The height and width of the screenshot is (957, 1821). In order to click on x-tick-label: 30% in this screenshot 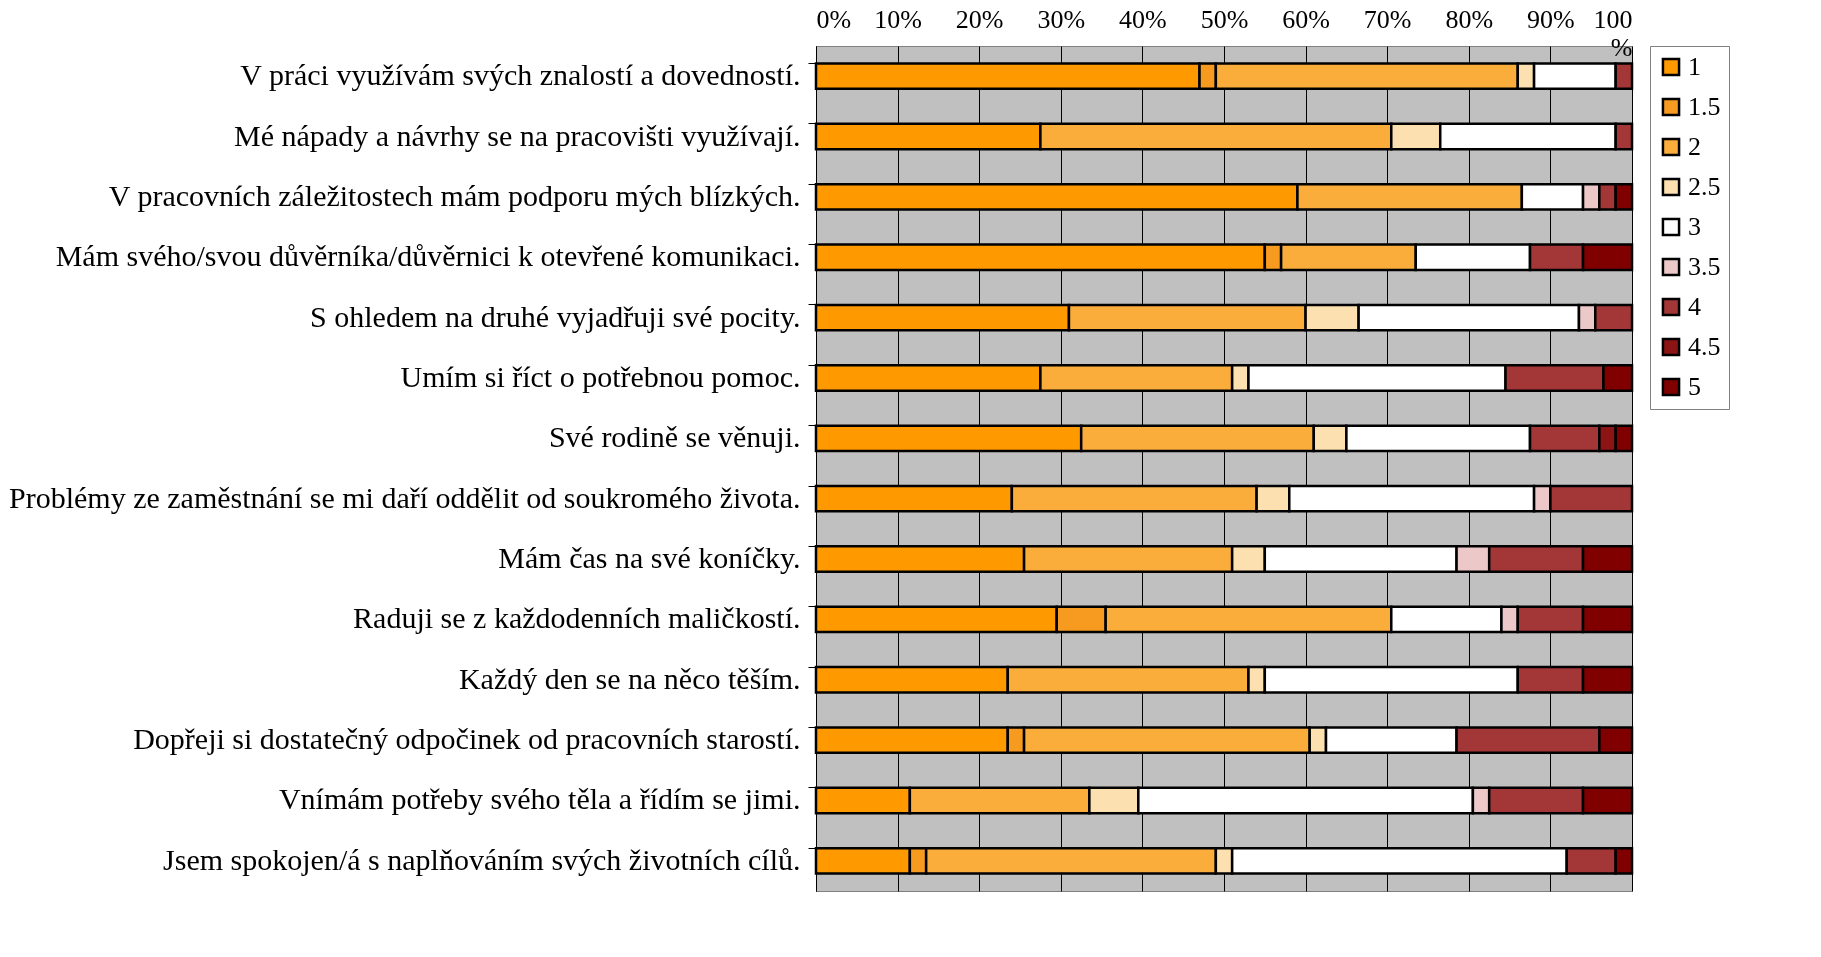, I will do `click(1061, 19)`.